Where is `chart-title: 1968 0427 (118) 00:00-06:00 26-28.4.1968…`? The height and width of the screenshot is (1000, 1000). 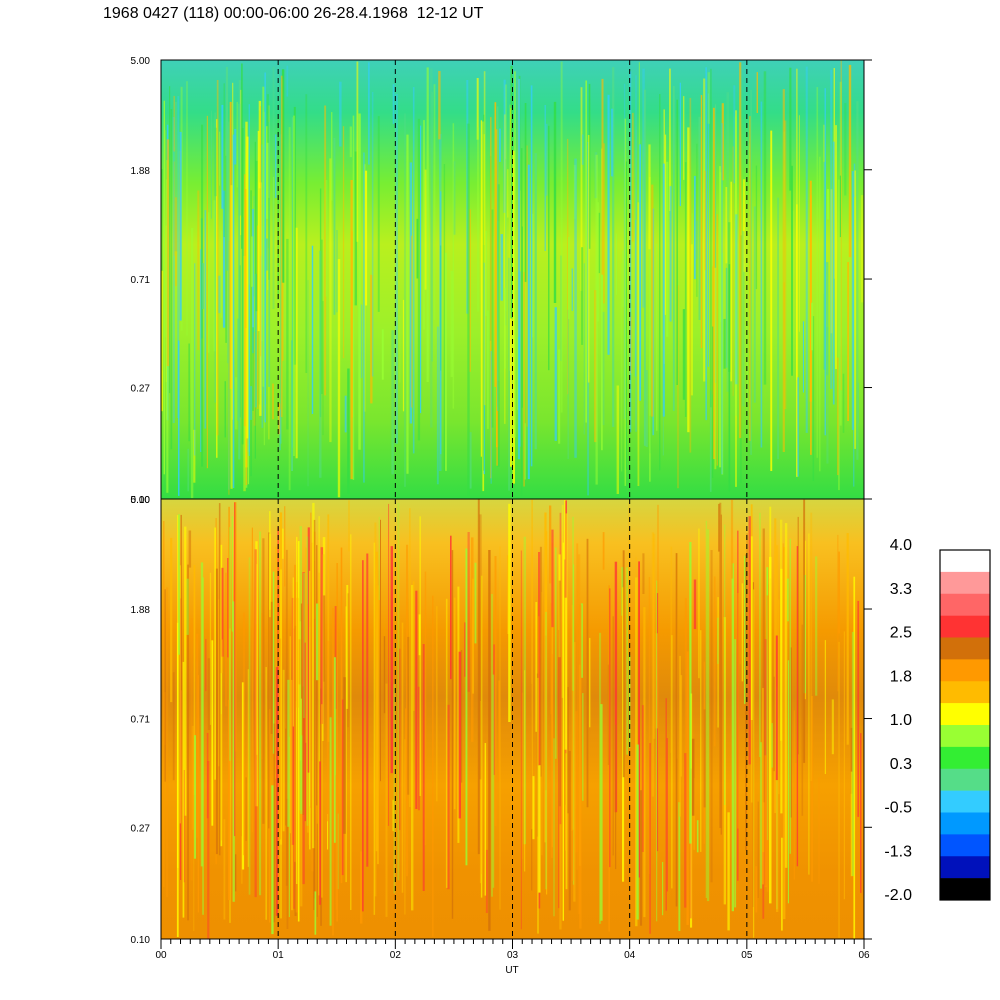 chart-title: 1968 0427 (118) 00:00-06:00 26-28.4.1968… is located at coordinates (293, 13).